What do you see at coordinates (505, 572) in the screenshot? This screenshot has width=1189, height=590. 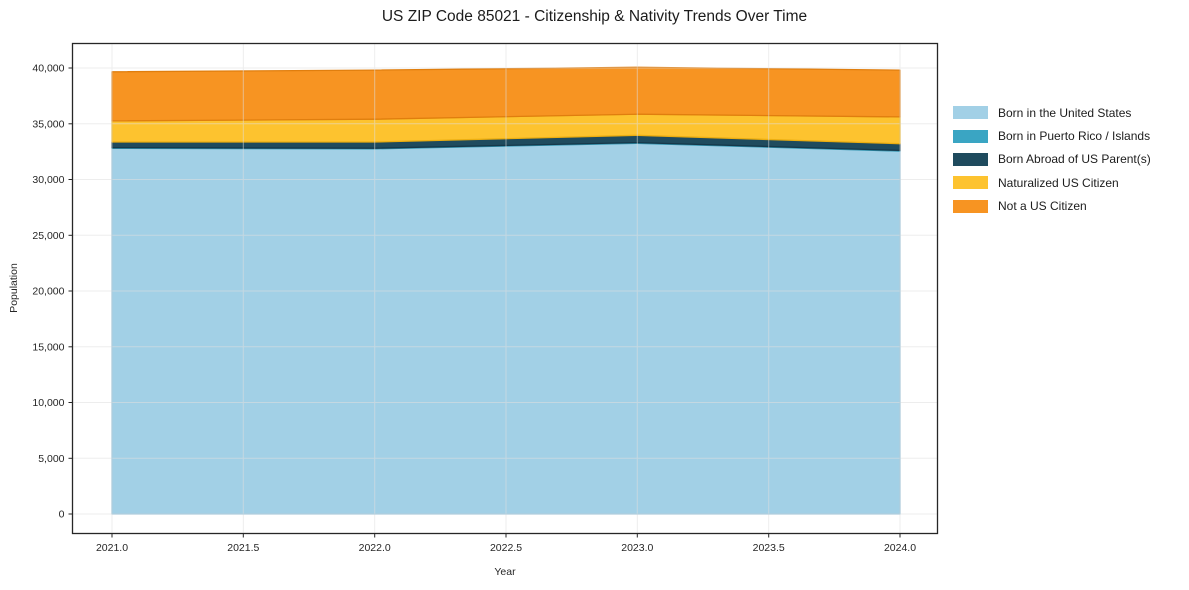 I see `x-axis-title: Year` at bounding box center [505, 572].